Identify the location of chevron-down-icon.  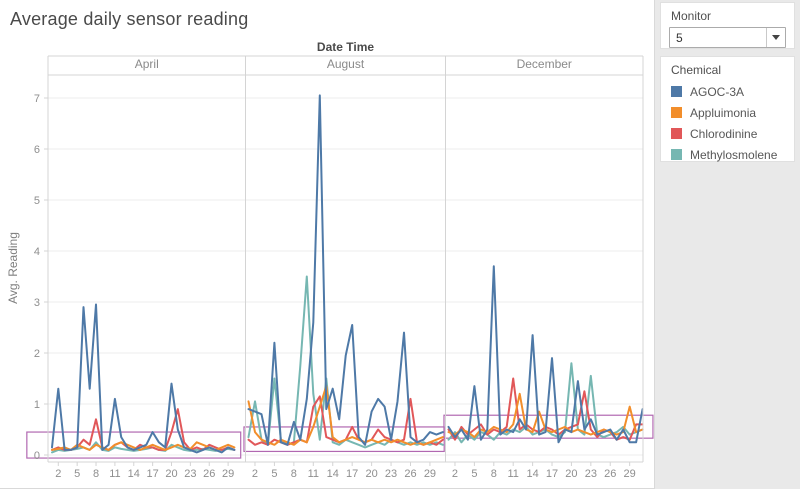
(776, 37).